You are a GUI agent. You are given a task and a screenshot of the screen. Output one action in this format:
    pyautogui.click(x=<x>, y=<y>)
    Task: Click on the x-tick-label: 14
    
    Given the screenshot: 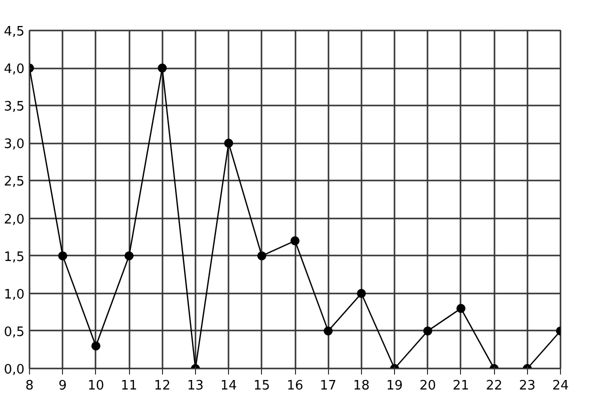 What is the action you would take?
    pyautogui.click(x=228, y=386)
    